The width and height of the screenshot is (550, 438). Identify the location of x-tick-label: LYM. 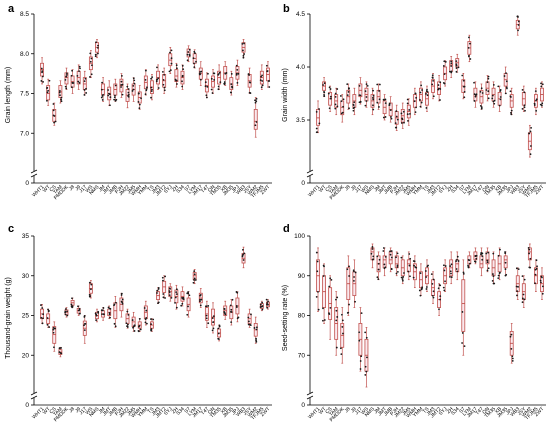
(466, 189).